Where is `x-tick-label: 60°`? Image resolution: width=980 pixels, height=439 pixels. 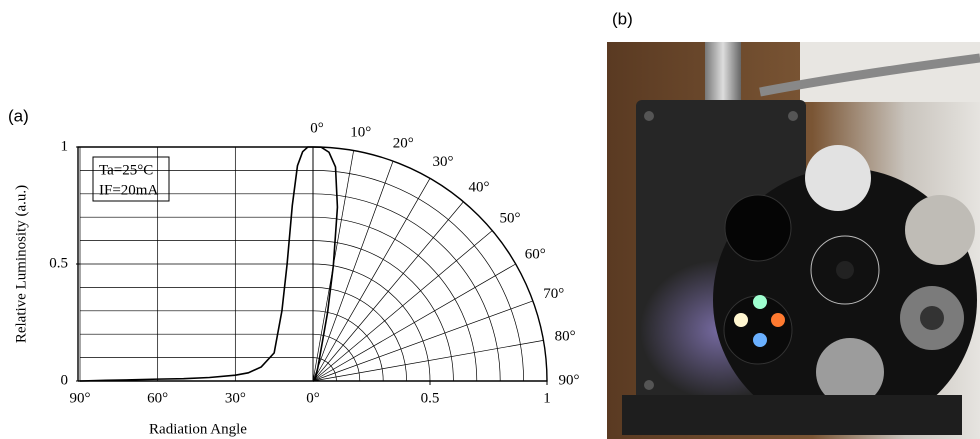 x-tick-label: 60° is located at coordinates (157, 398).